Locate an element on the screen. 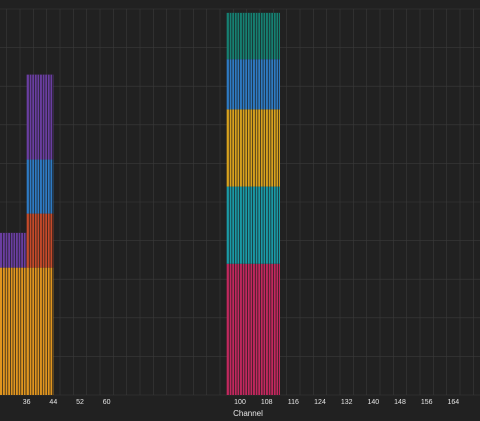 This screenshot has height=421, width=480. x-tick-label: 132 is located at coordinates (347, 402).